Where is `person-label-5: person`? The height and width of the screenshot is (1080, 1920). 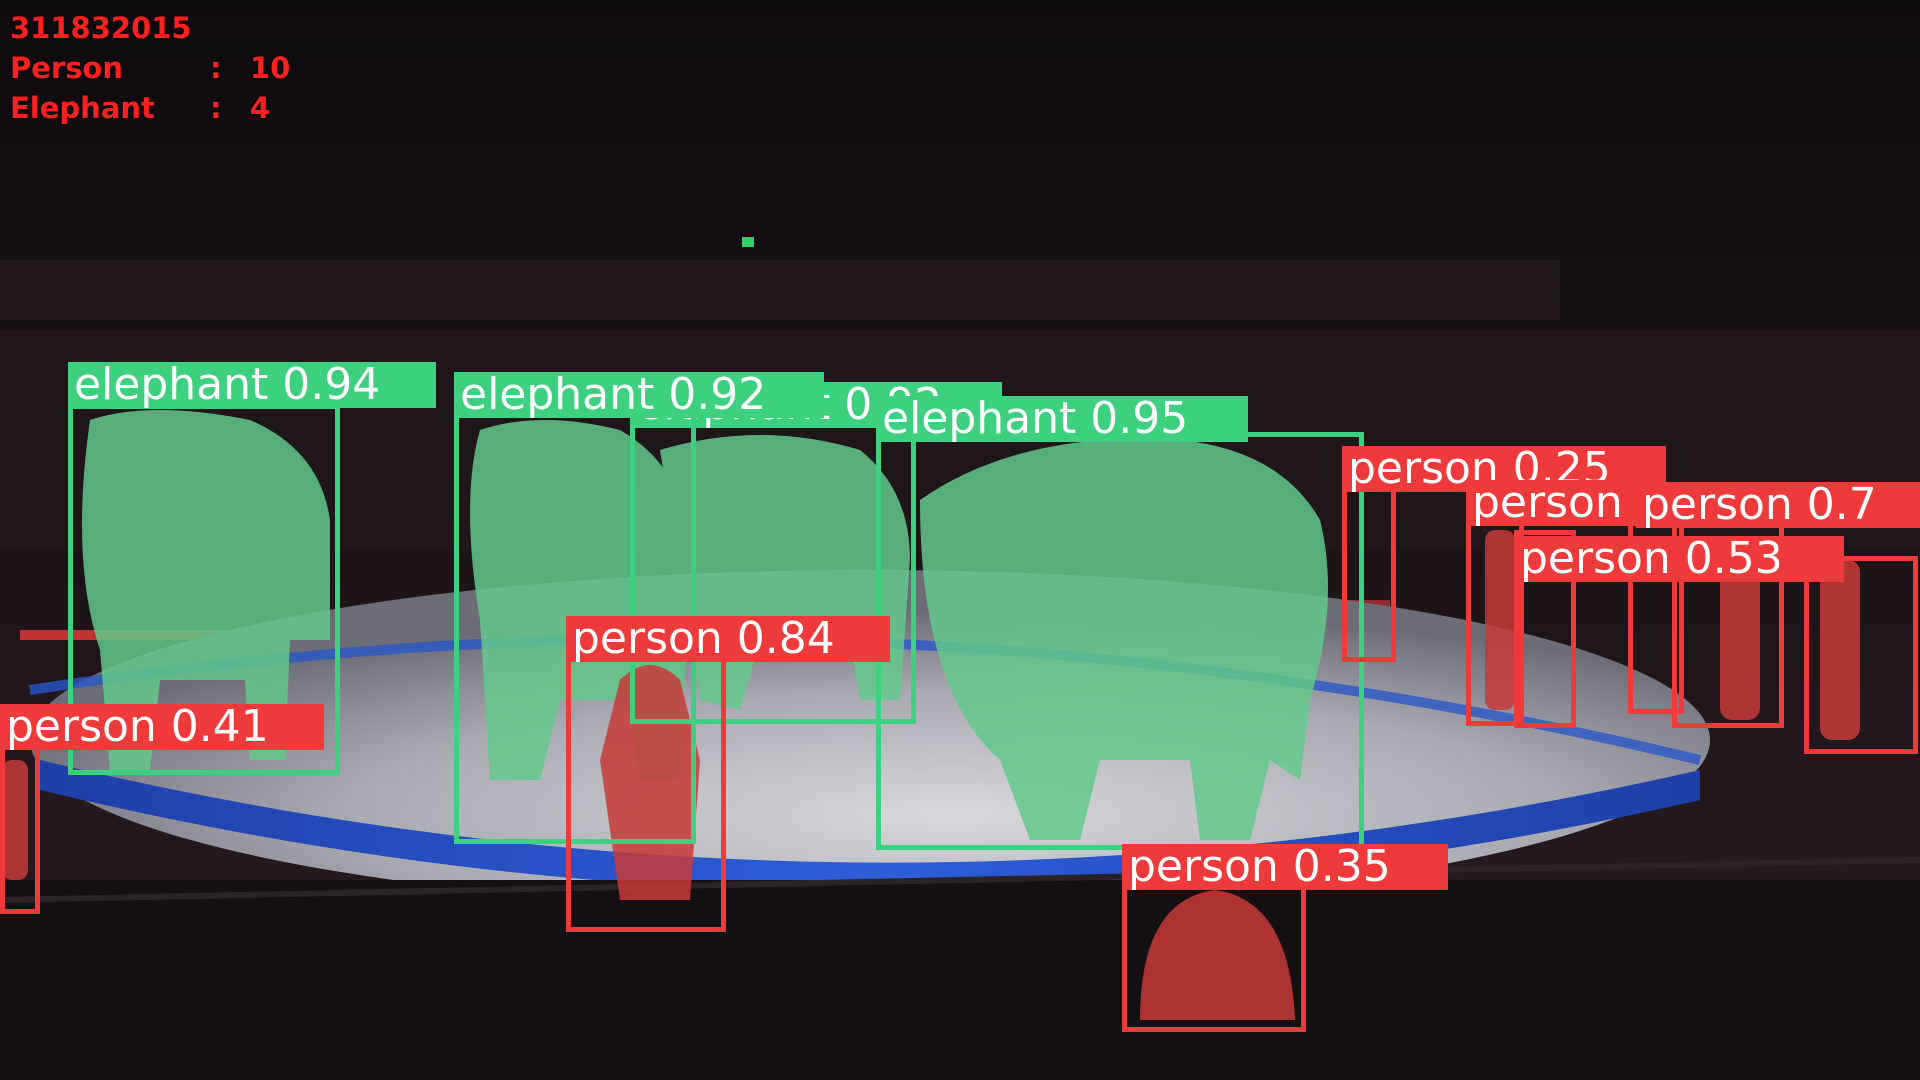 person-label-5: person is located at coordinates (1552, 503).